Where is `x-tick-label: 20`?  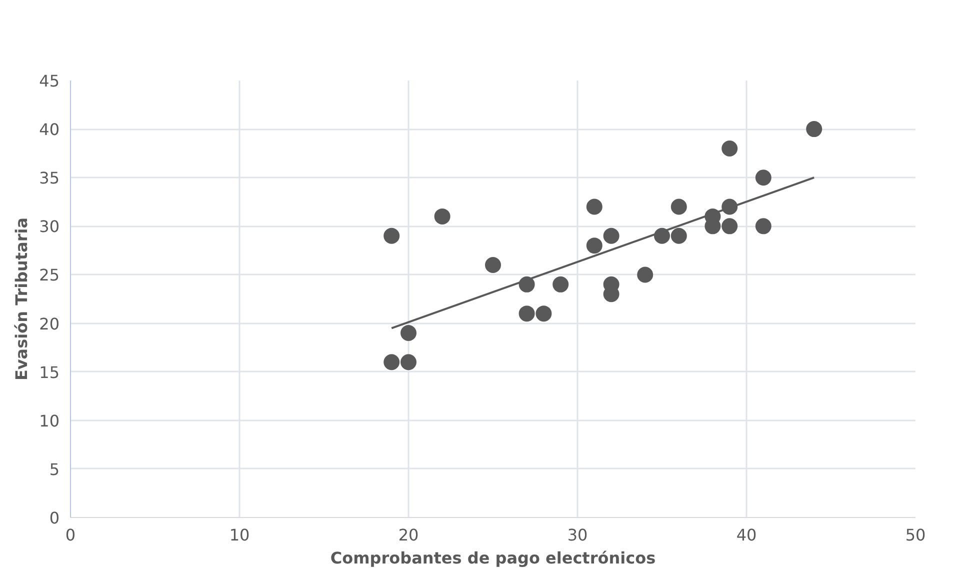 x-tick-label: 20 is located at coordinates (408, 535).